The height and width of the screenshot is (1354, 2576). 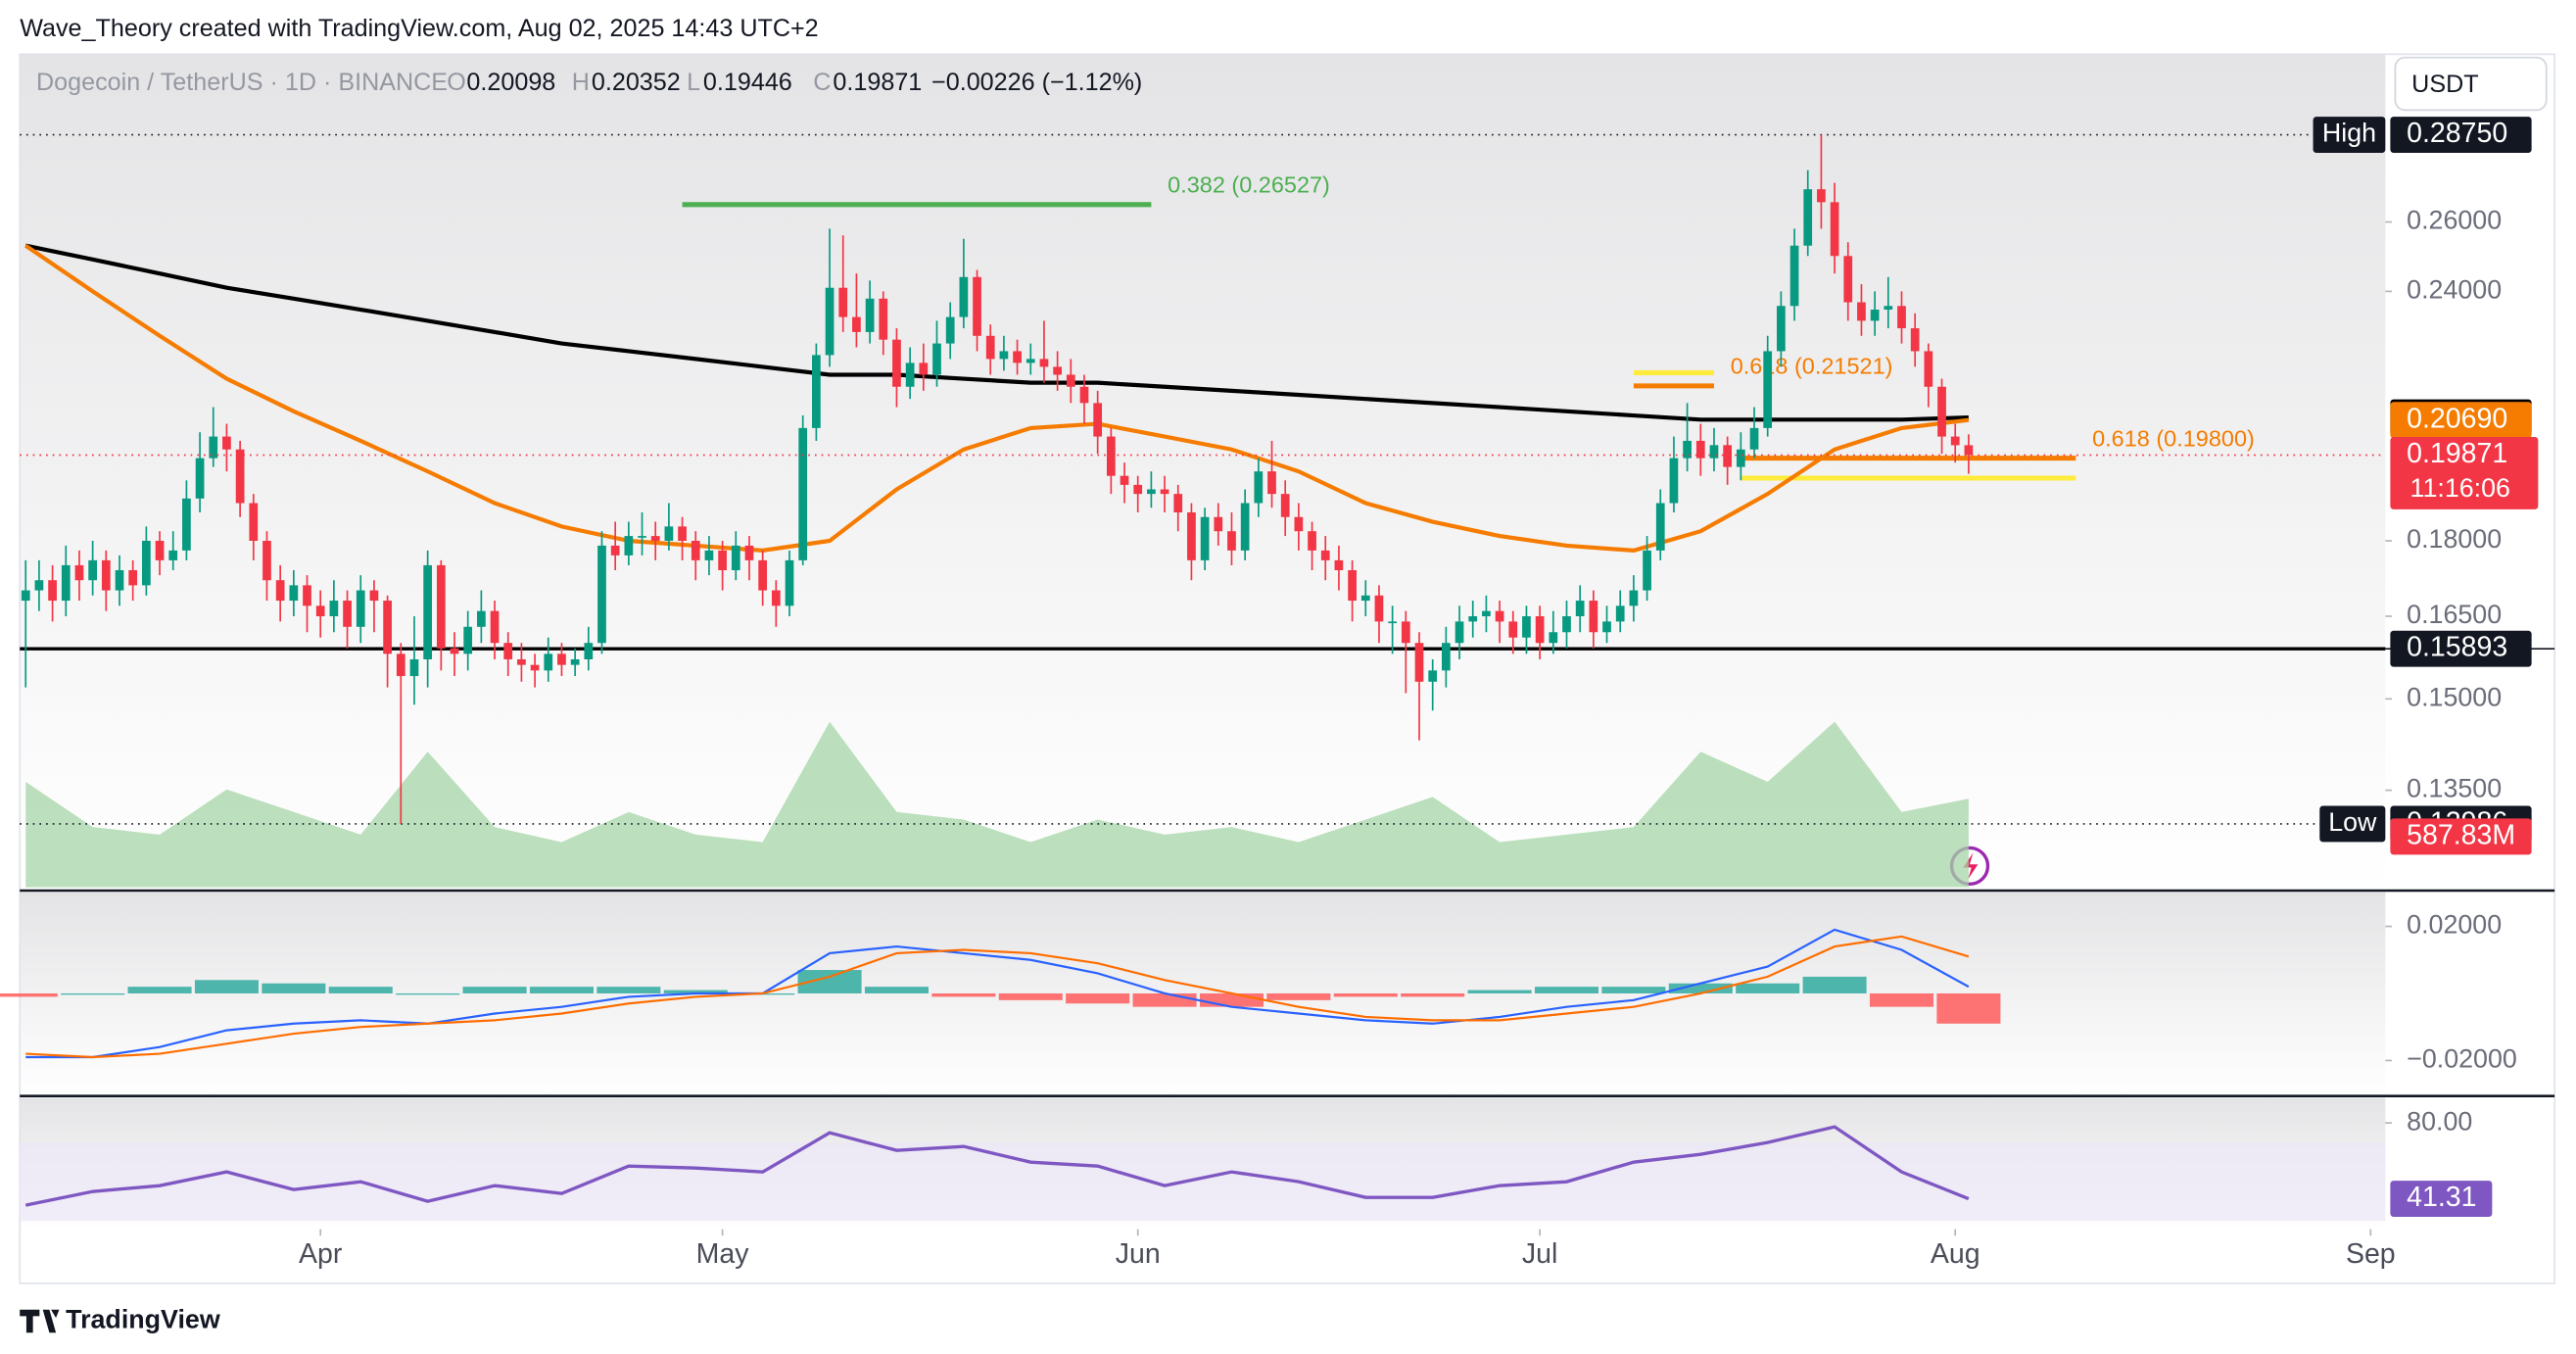 I want to click on close-value: 0.19871, so click(x=877, y=82).